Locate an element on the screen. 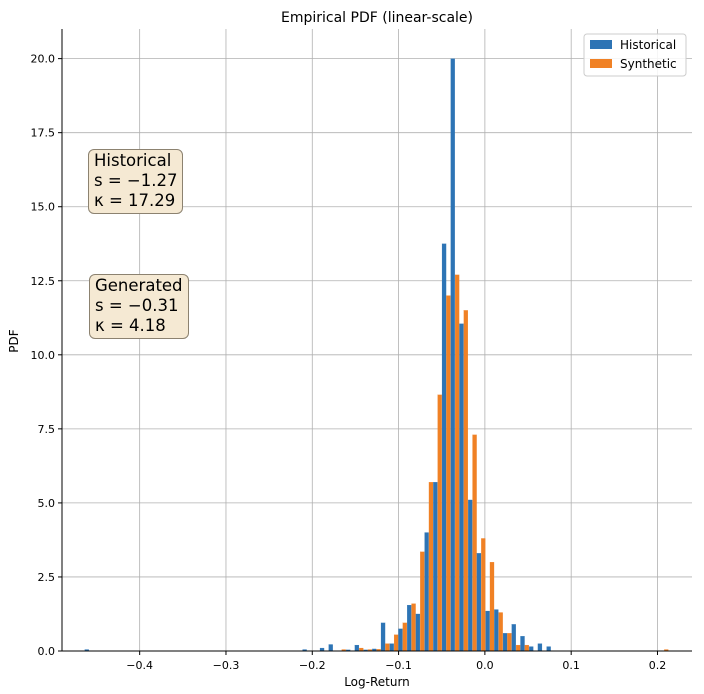 The width and height of the screenshot is (704, 694). legend-swatch-historical is located at coordinates (601, 44).